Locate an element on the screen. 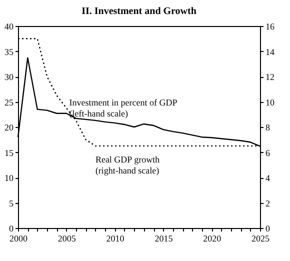 The height and width of the screenshot is (261, 290). y-tick-label: 40 is located at coordinates (9, 27).